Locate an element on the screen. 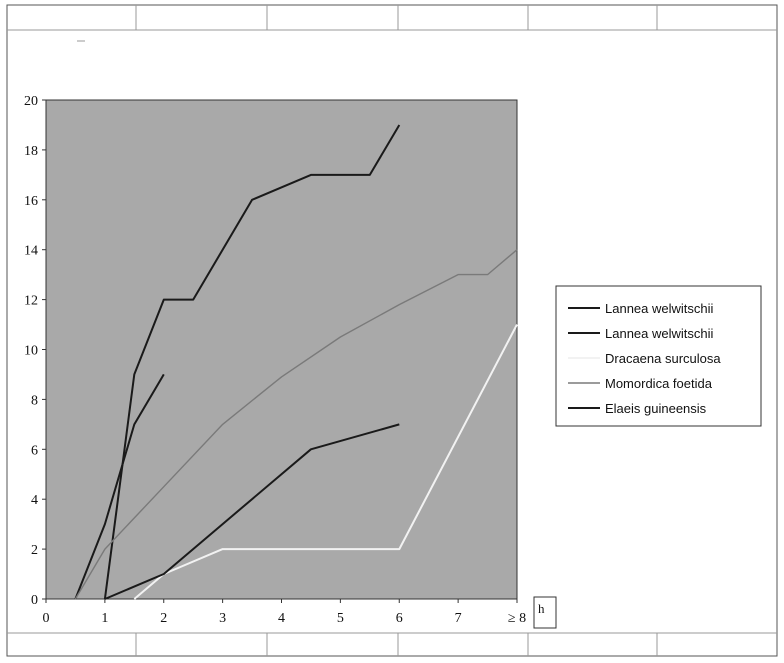 The image size is (784, 663). x-tick-label: 2 is located at coordinates (163, 618).